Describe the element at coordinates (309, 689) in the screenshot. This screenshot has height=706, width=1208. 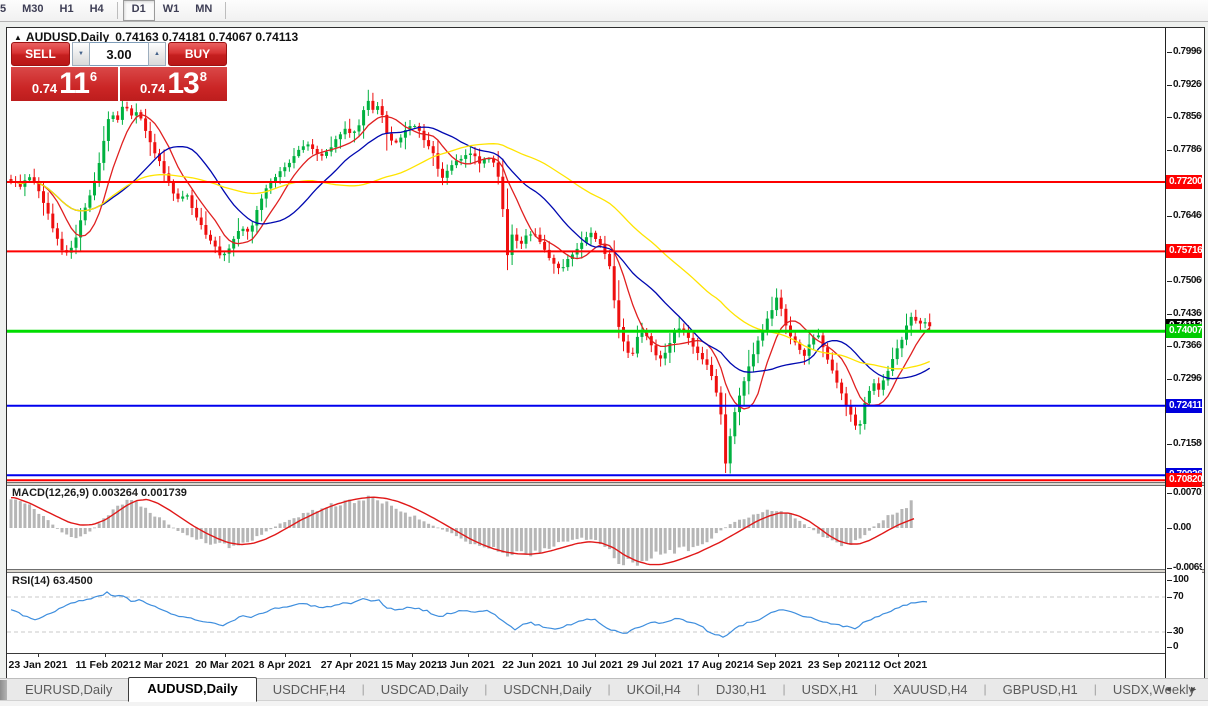
I see `tab-usdchf-h4: USDCHF,H4` at that location.